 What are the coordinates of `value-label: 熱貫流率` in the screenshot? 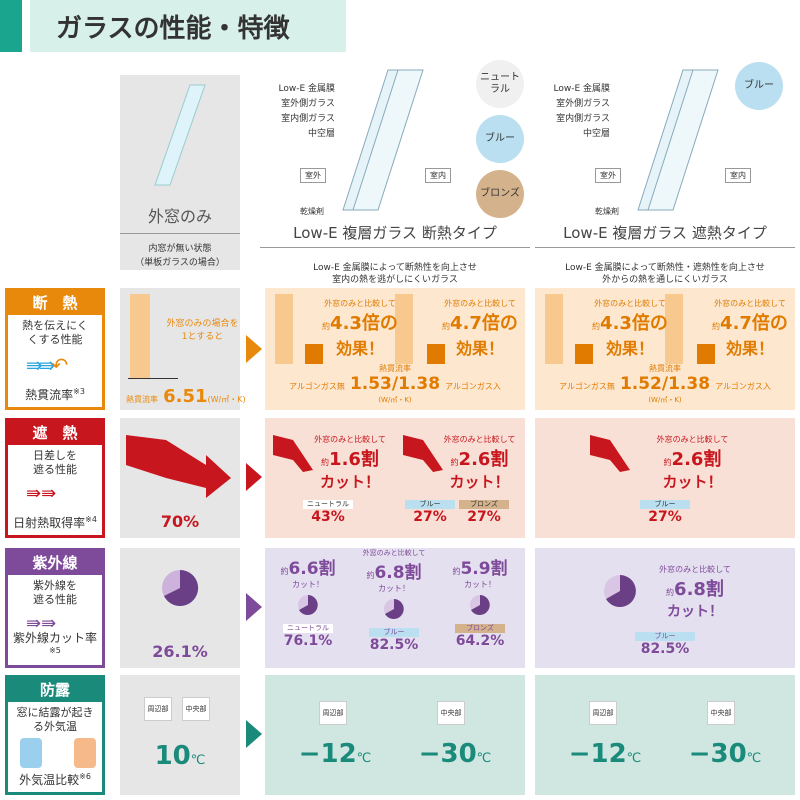 It's located at (665, 368).